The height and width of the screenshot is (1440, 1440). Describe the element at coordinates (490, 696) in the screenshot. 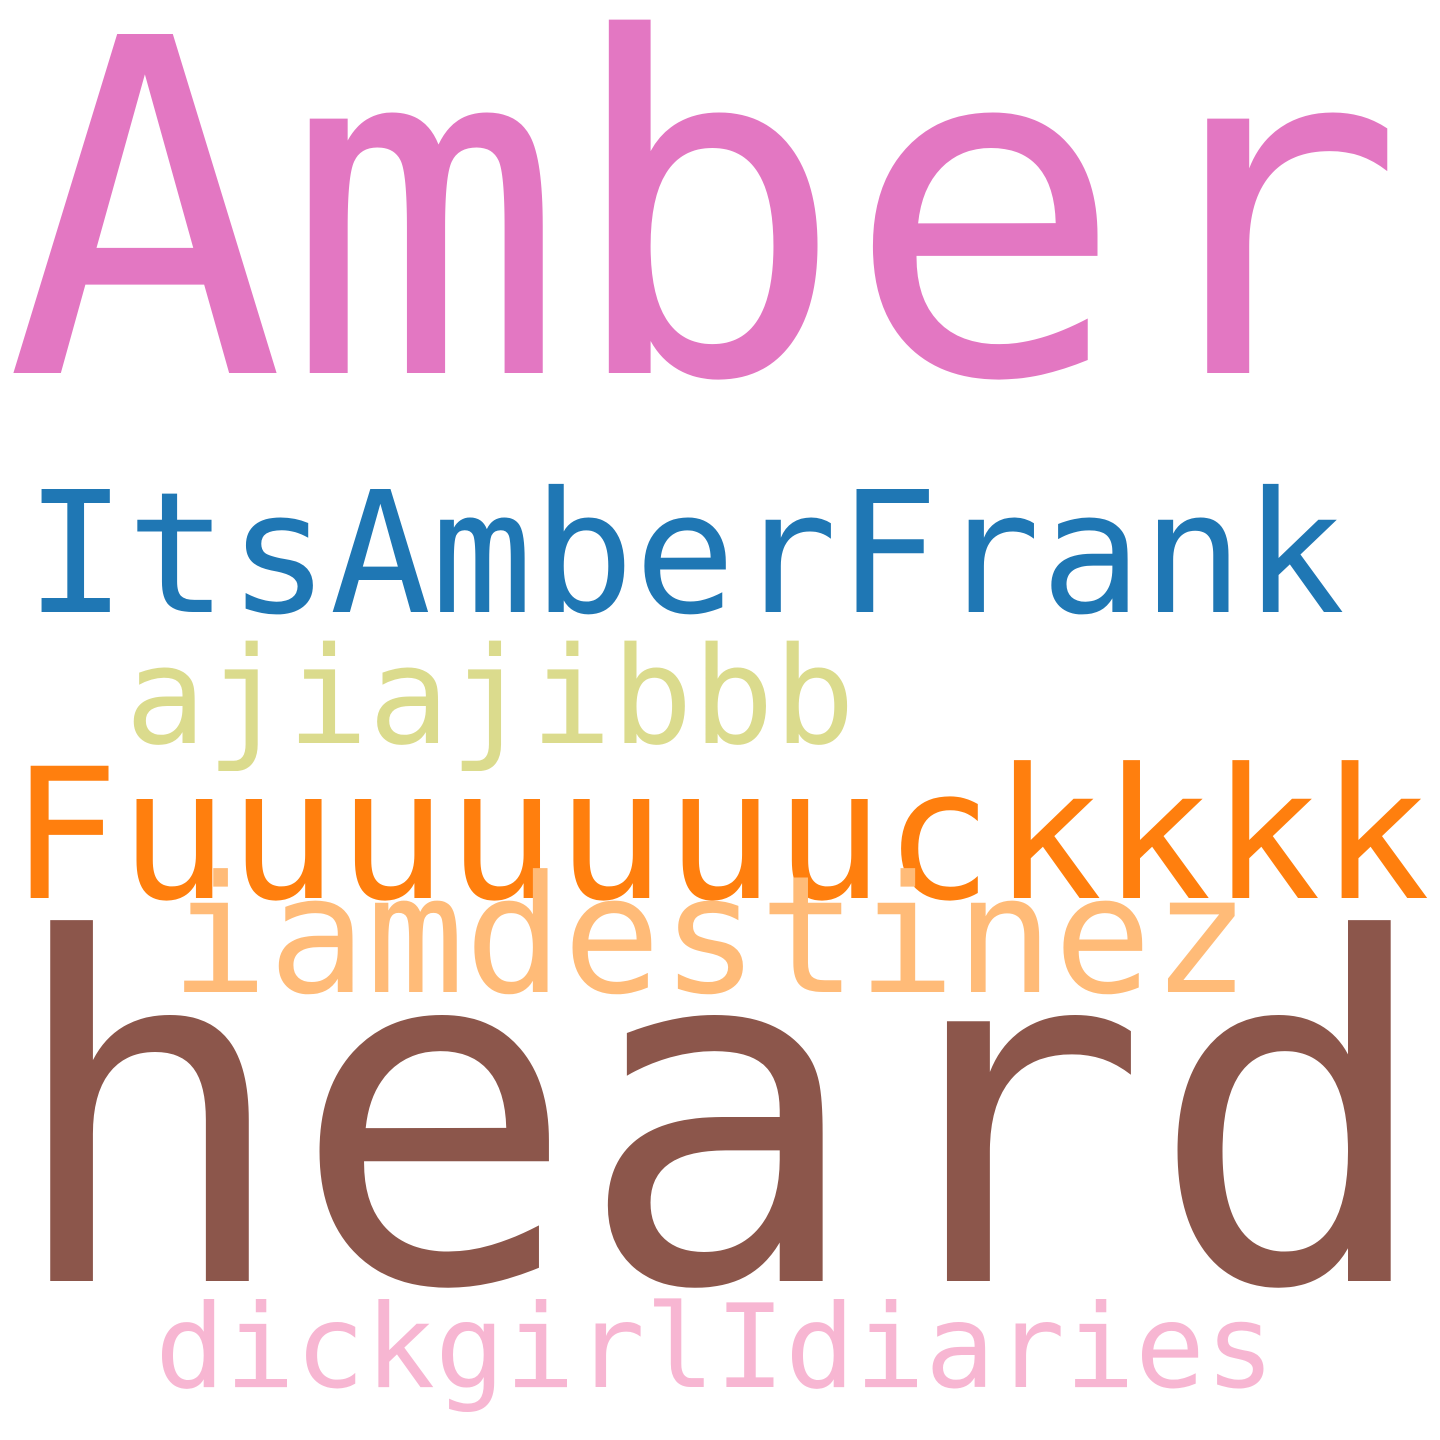

I see `word-ajiajibbb: ajiajibbb` at that location.